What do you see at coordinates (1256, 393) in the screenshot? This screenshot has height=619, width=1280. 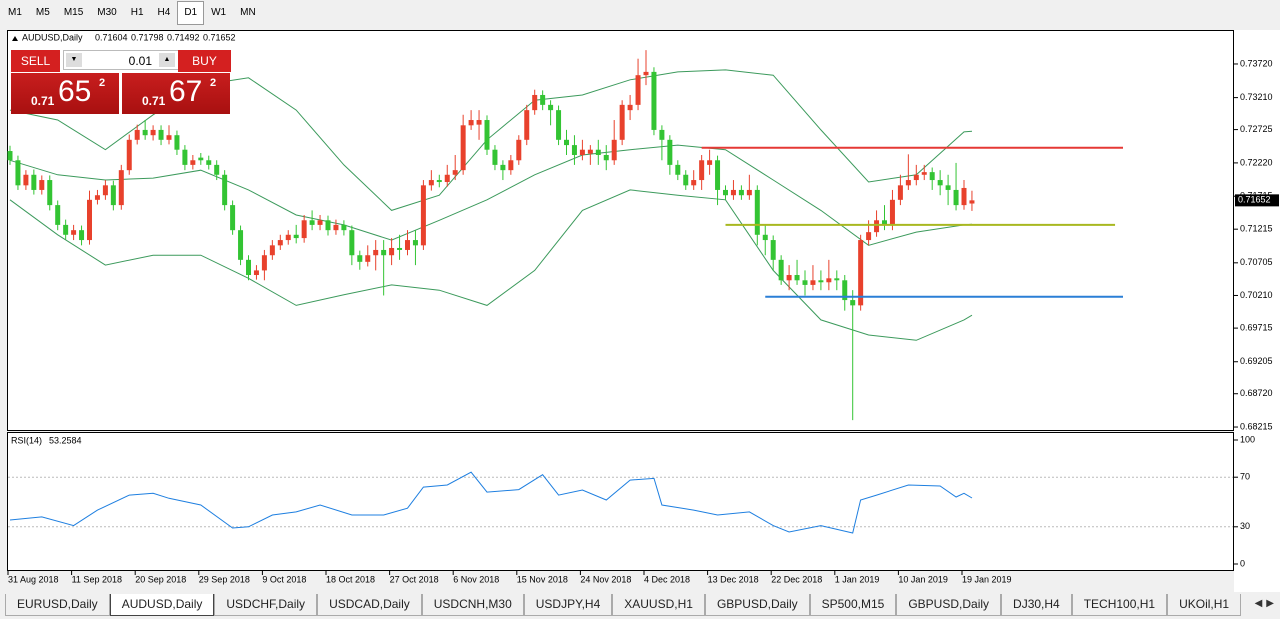 I see `y-tick-label: 0.68720` at bounding box center [1256, 393].